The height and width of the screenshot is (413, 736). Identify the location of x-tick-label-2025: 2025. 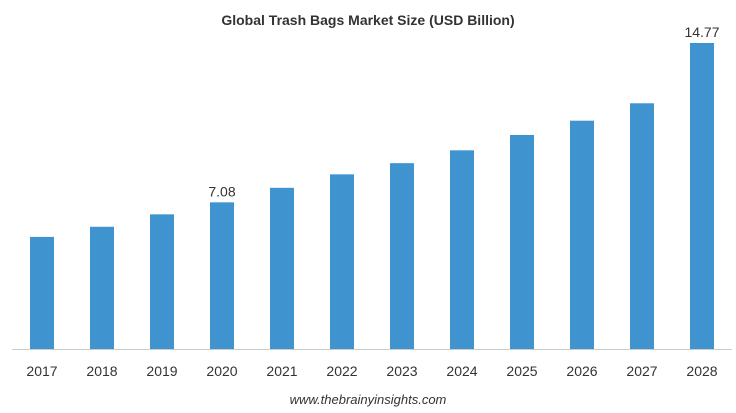
(521, 371).